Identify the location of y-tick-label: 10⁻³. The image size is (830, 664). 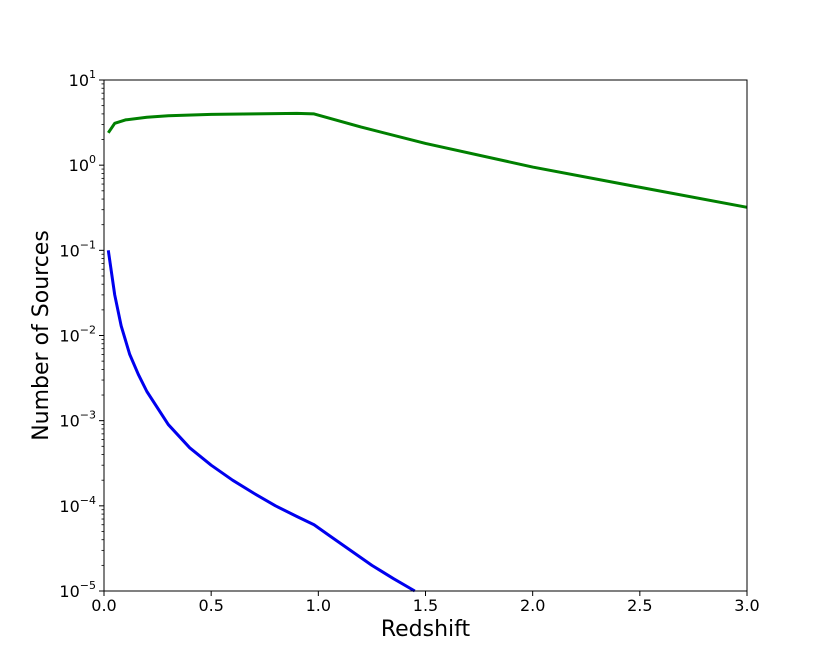
(77, 420).